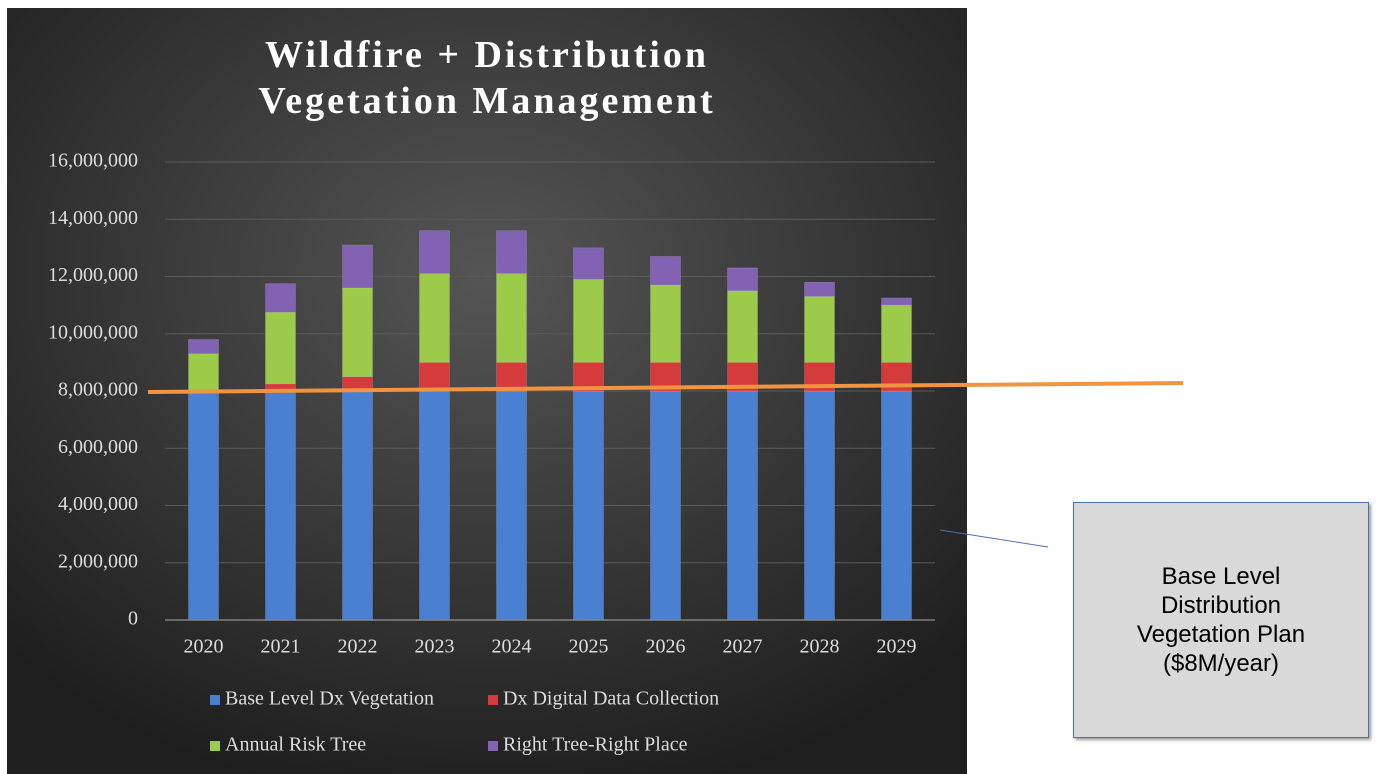 The height and width of the screenshot is (774, 1380). I want to click on y-tick-label: 10,000,000, so click(93, 332).